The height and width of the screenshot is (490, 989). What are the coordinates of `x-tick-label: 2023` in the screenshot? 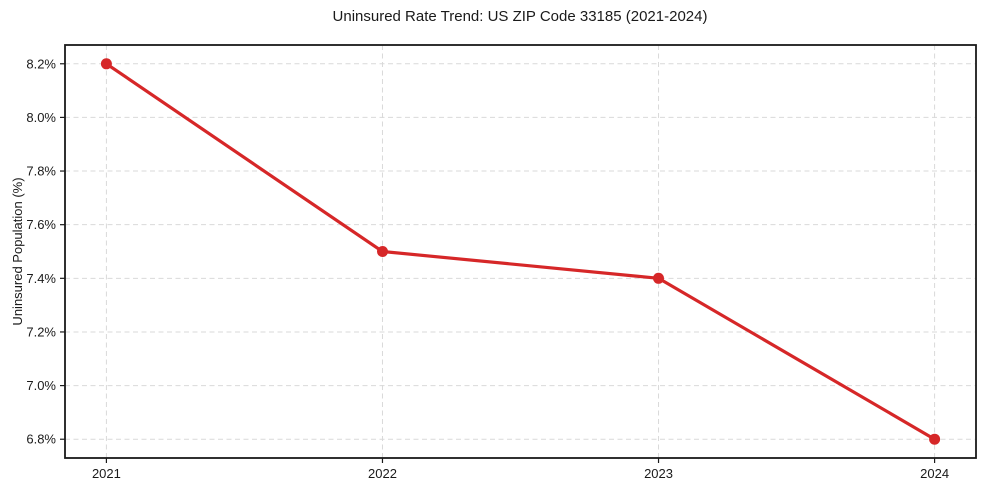 It's located at (658, 473).